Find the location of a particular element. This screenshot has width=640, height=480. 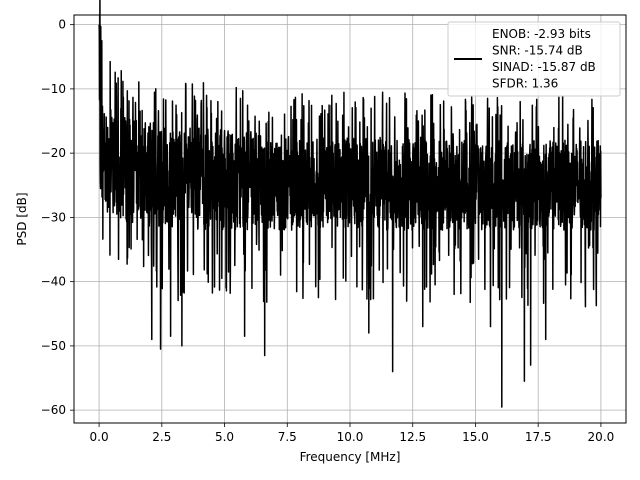

x-tick-label: 12.5 is located at coordinates (412, 437).